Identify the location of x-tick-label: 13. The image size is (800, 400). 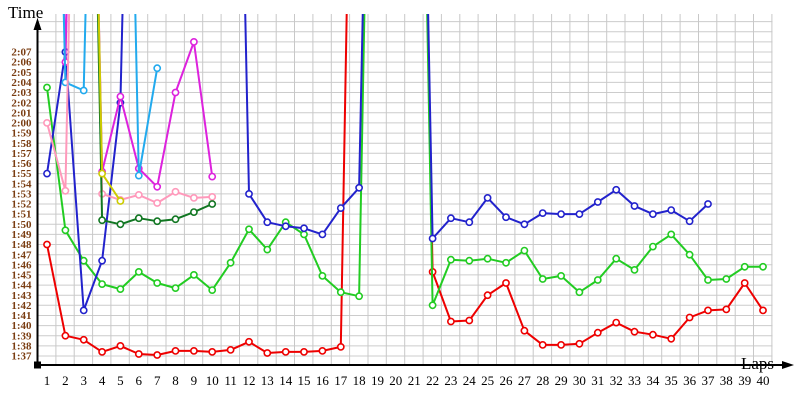
(267, 380).